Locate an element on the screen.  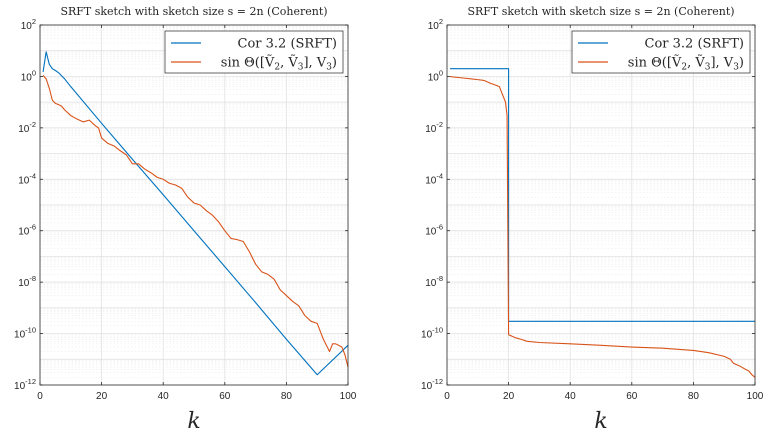
x-axis-label-left: k is located at coordinates (193, 421).